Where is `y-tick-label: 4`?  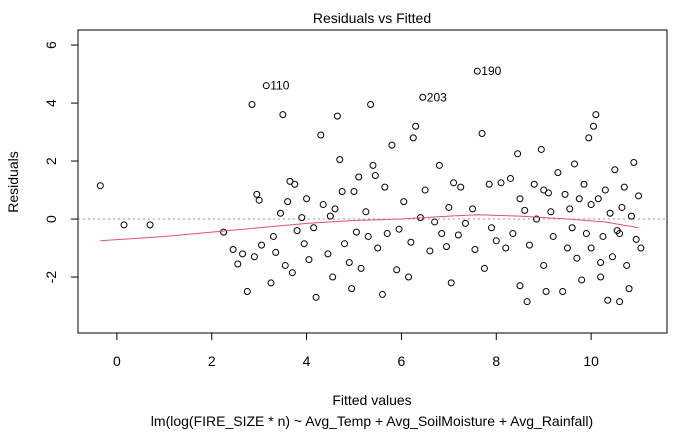
y-tick-label: 4 is located at coordinates (51, 103).